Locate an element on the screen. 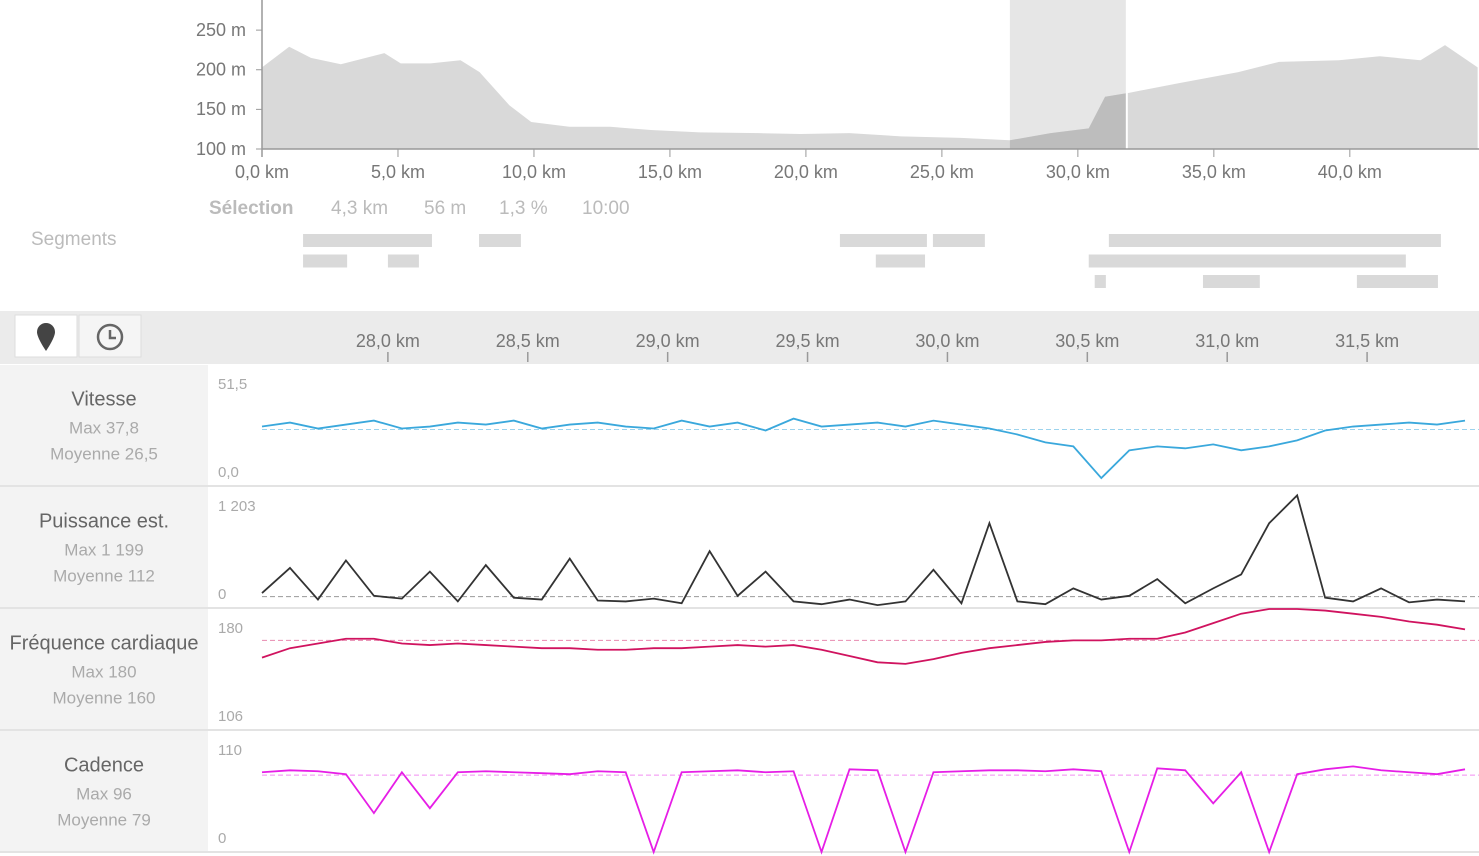 The width and height of the screenshot is (1479, 856). clock-icon is located at coordinates (110, 337).